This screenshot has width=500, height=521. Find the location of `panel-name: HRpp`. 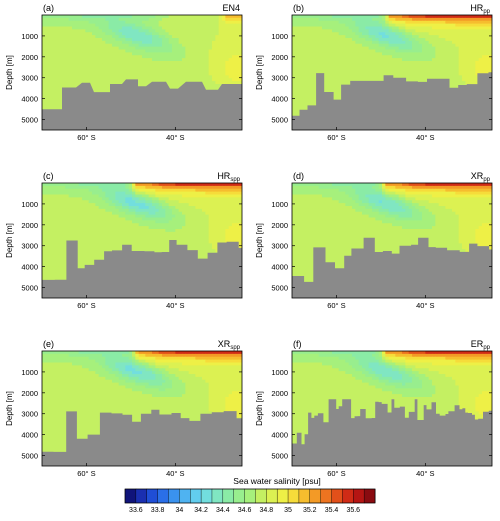

panel-name: HRpp is located at coordinates (480, 9).